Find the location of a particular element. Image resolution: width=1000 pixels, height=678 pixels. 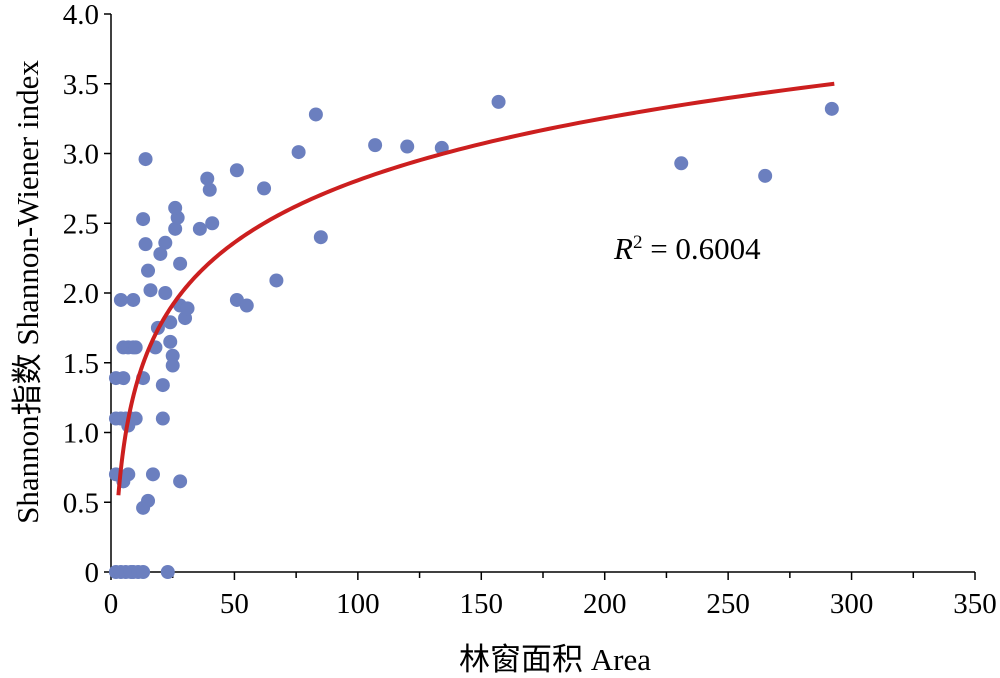

x-tick-label: 150 is located at coordinates (482, 604).